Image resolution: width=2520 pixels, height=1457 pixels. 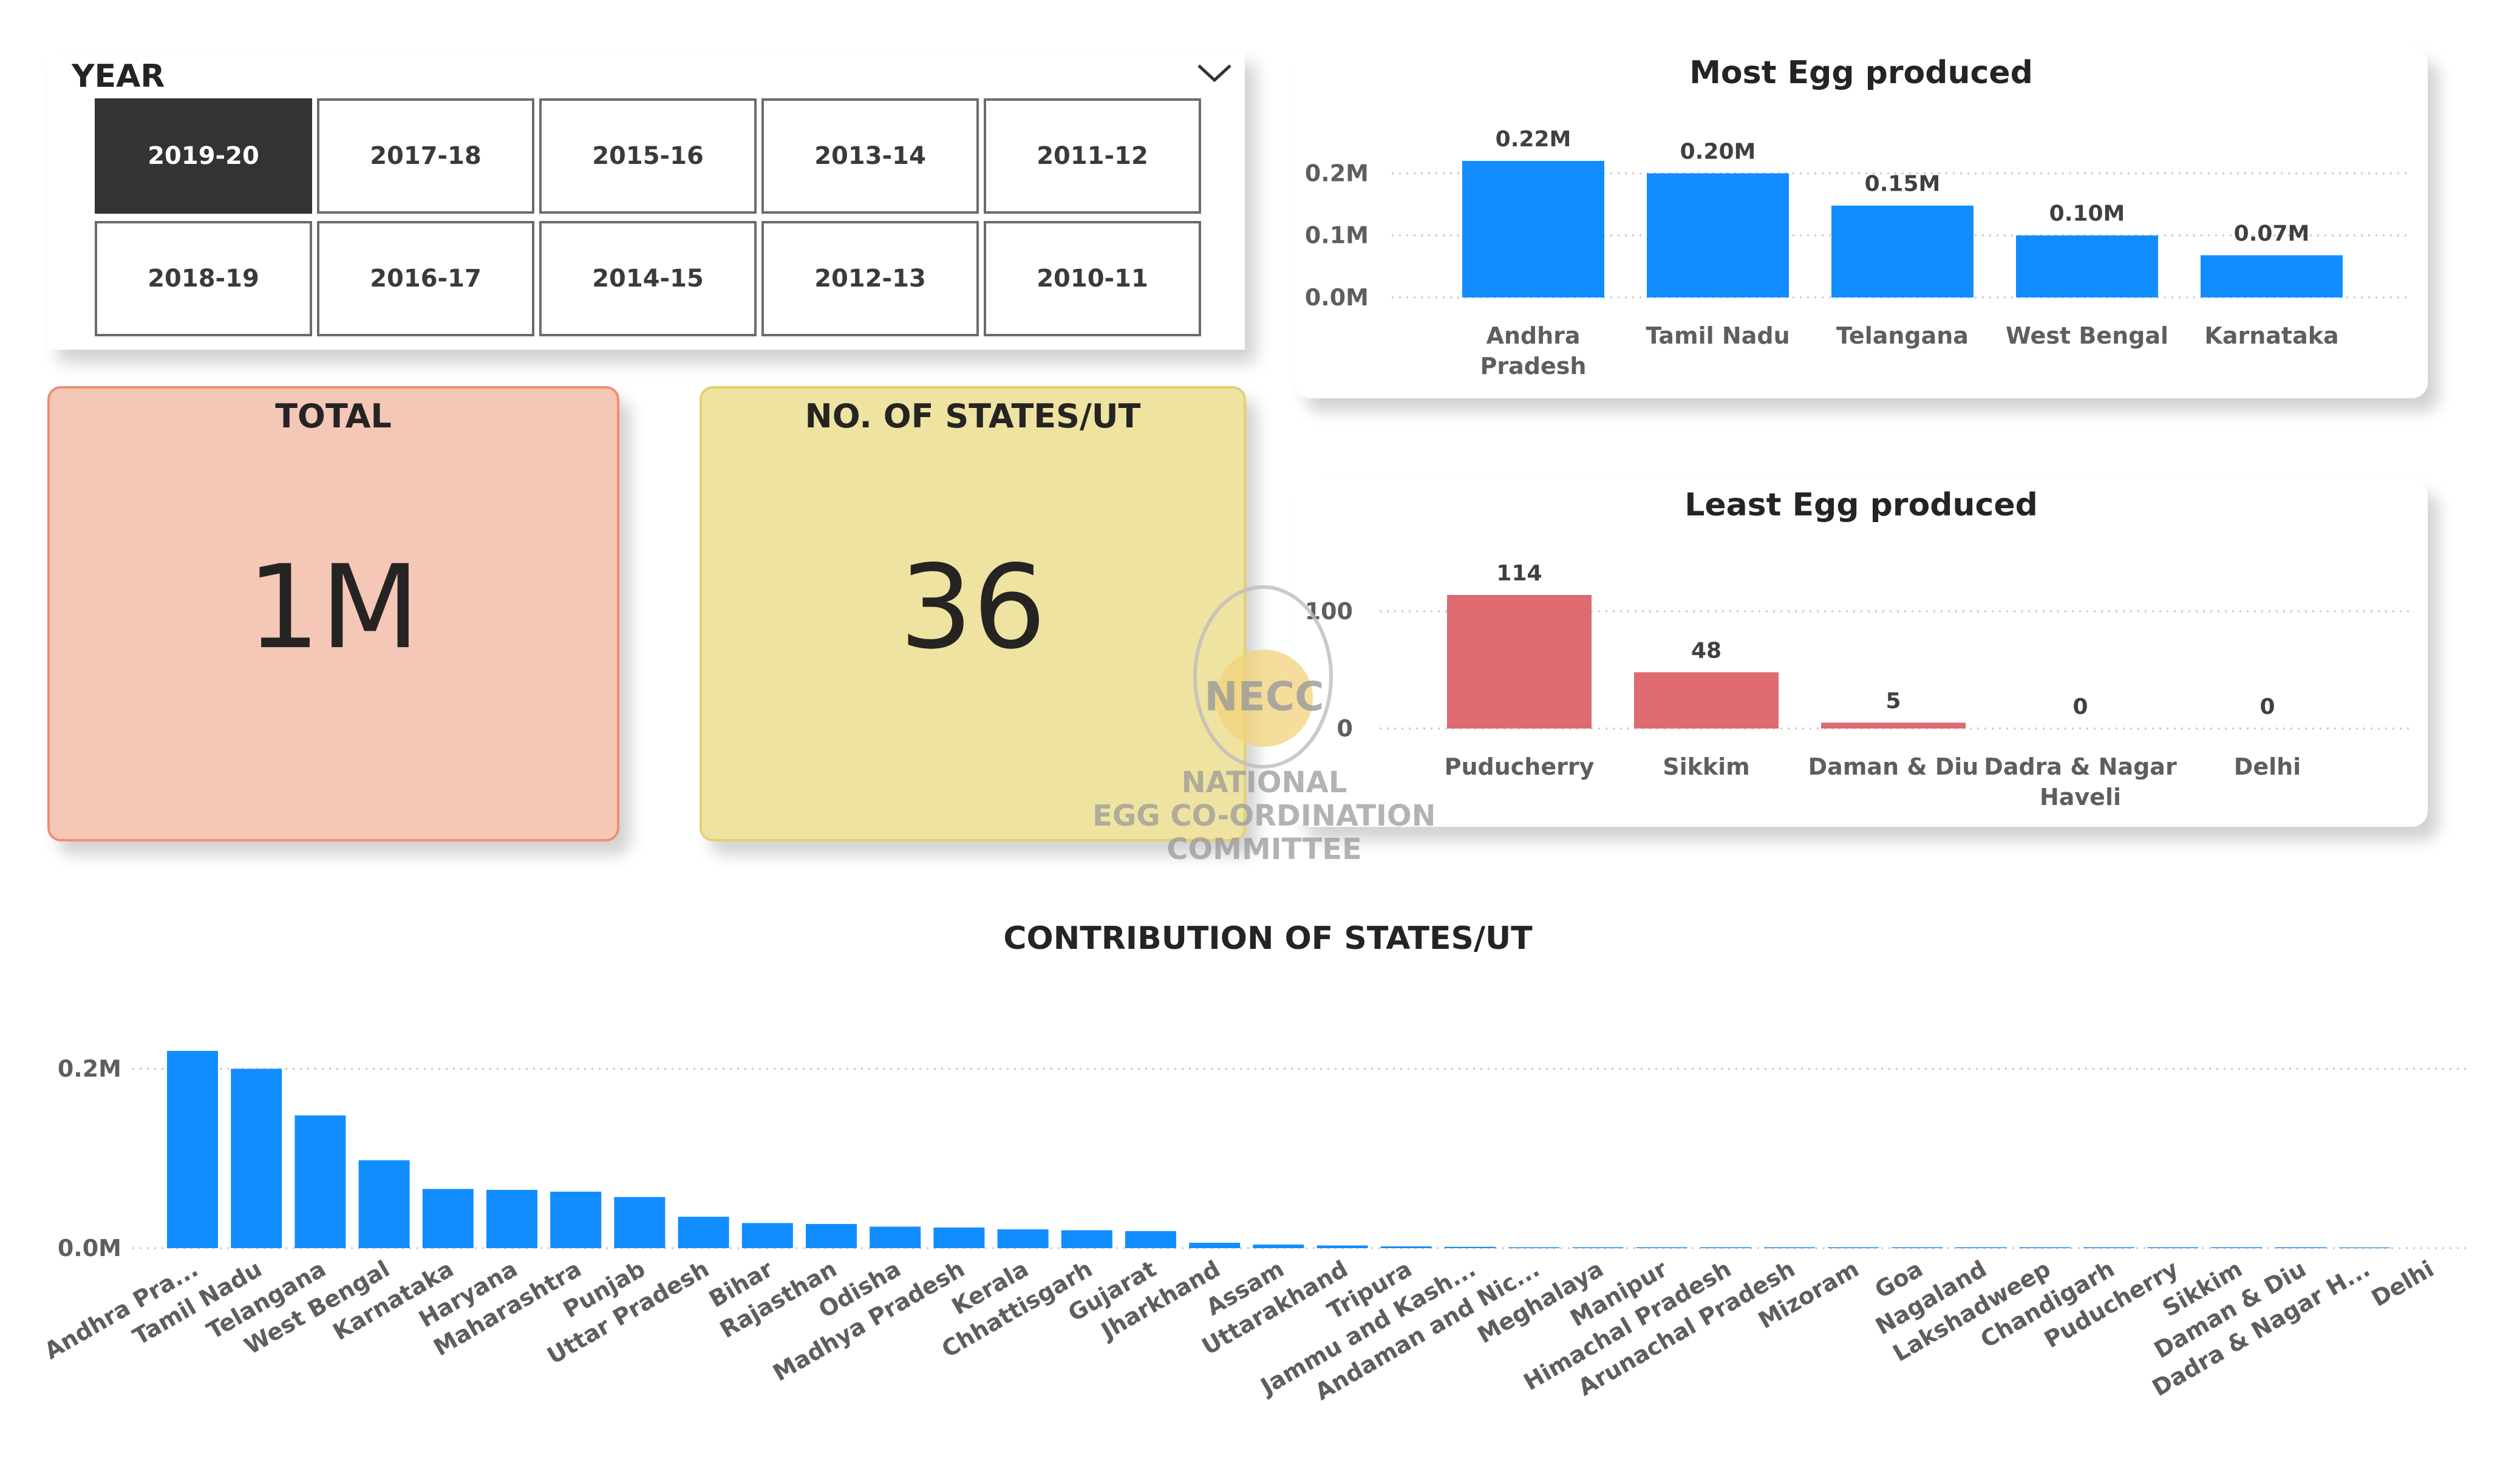 I want to click on data-label: 0.20M, so click(x=1718, y=151).